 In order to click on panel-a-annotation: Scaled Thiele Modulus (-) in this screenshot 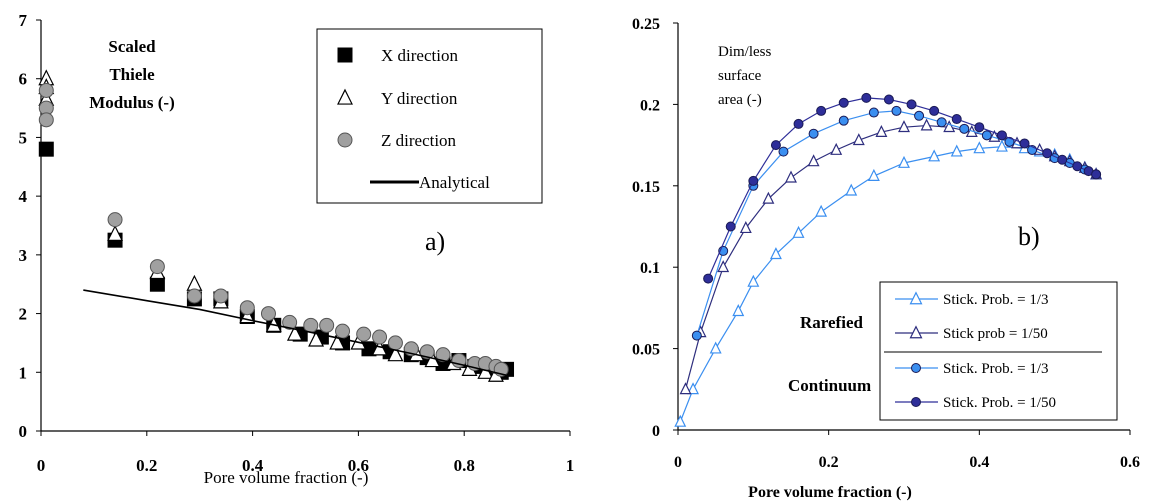, I will do `click(131, 74)`.